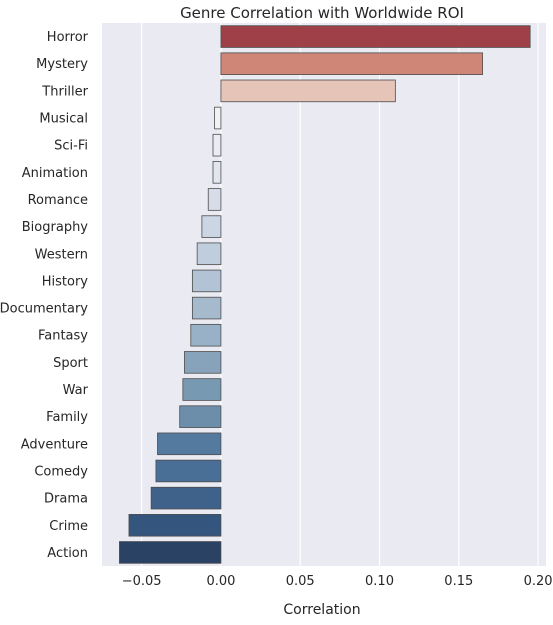 The image size is (553, 625). I want to click on x-tick-label: 0.10, so click(379, 581).